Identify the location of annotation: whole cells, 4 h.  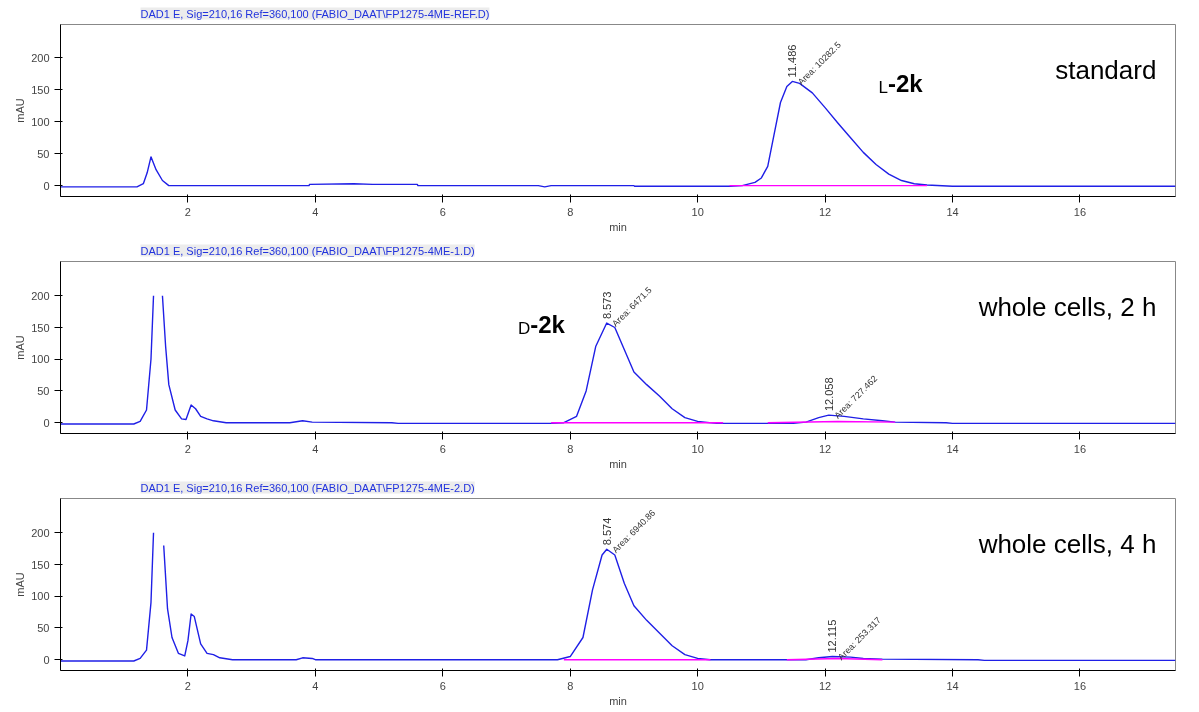
(1067, 543).